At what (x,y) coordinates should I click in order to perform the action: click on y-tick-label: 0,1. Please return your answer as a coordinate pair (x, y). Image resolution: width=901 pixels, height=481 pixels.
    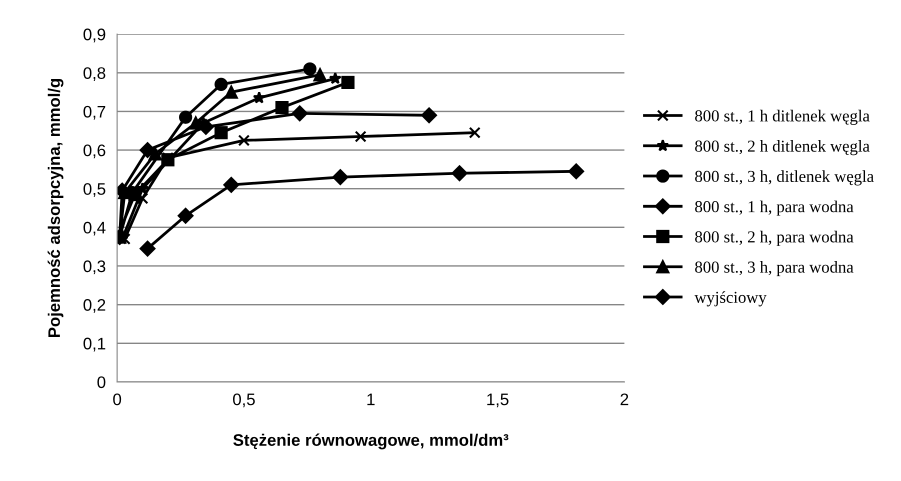
    Looking at the image, I should click on (95, 345).